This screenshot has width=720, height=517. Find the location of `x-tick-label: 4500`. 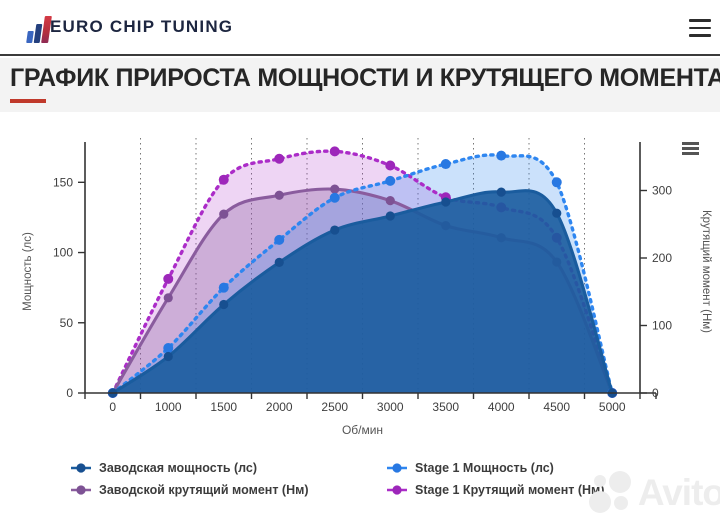

x-tick-label: 4500 is located at coordinates (556, 407).